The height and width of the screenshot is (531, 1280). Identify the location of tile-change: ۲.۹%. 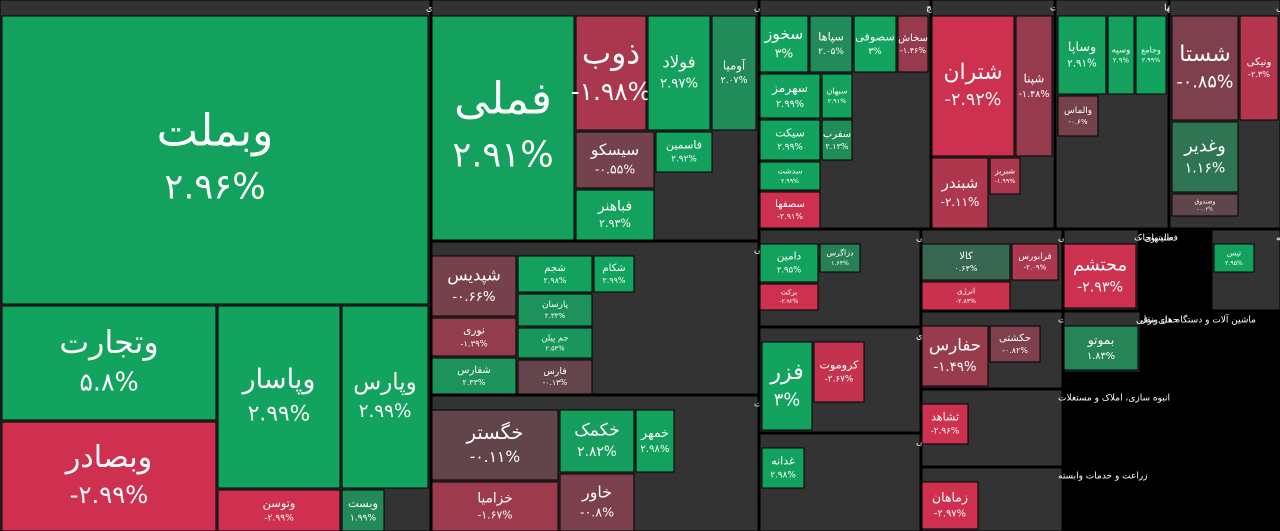
(1121, 61).